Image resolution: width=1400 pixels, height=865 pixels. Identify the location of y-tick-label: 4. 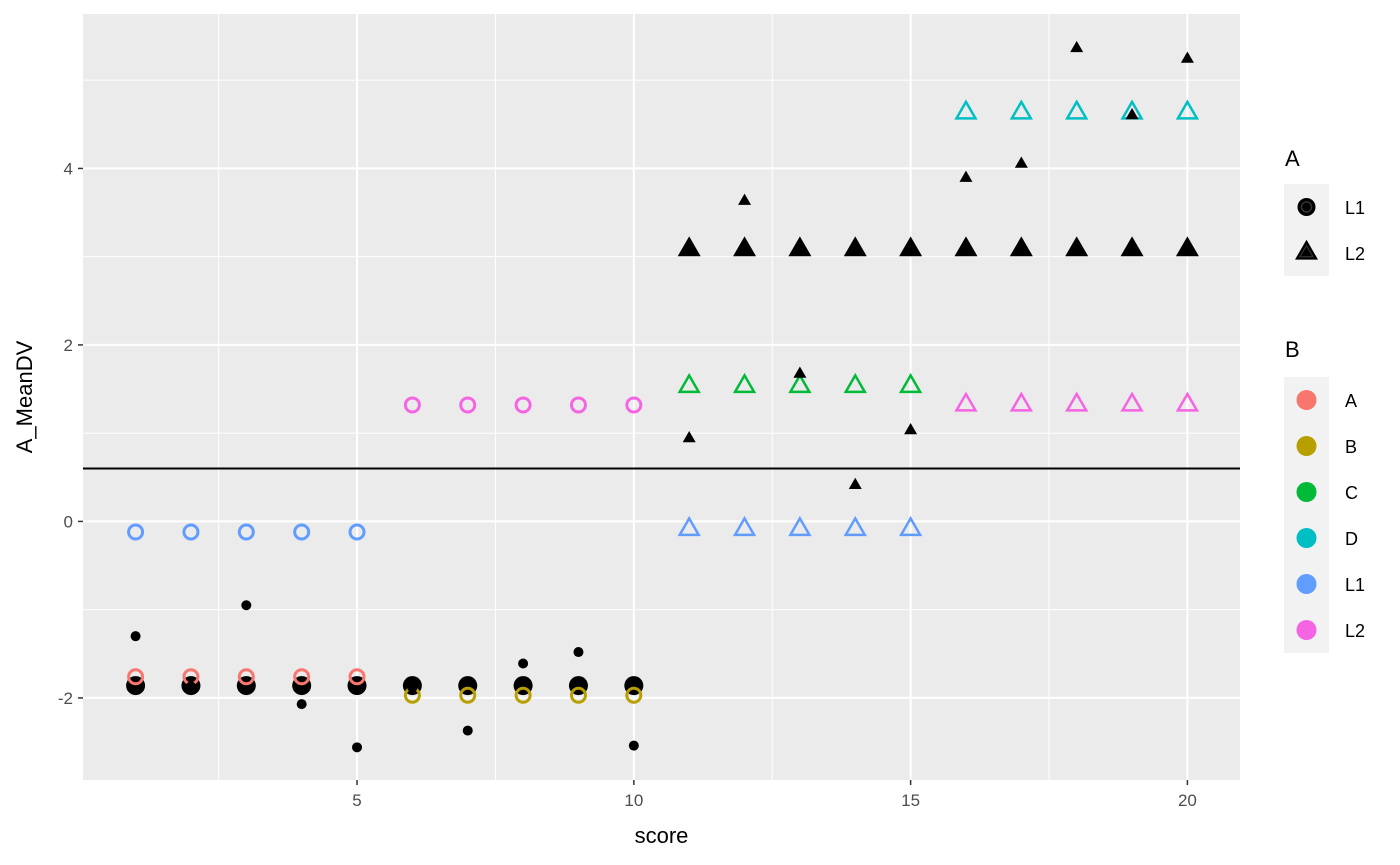
(68, 168).